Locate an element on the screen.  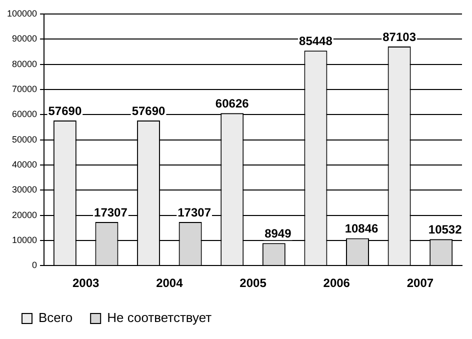
legend-label: Не соответствует is located at coordinates (159, 318).